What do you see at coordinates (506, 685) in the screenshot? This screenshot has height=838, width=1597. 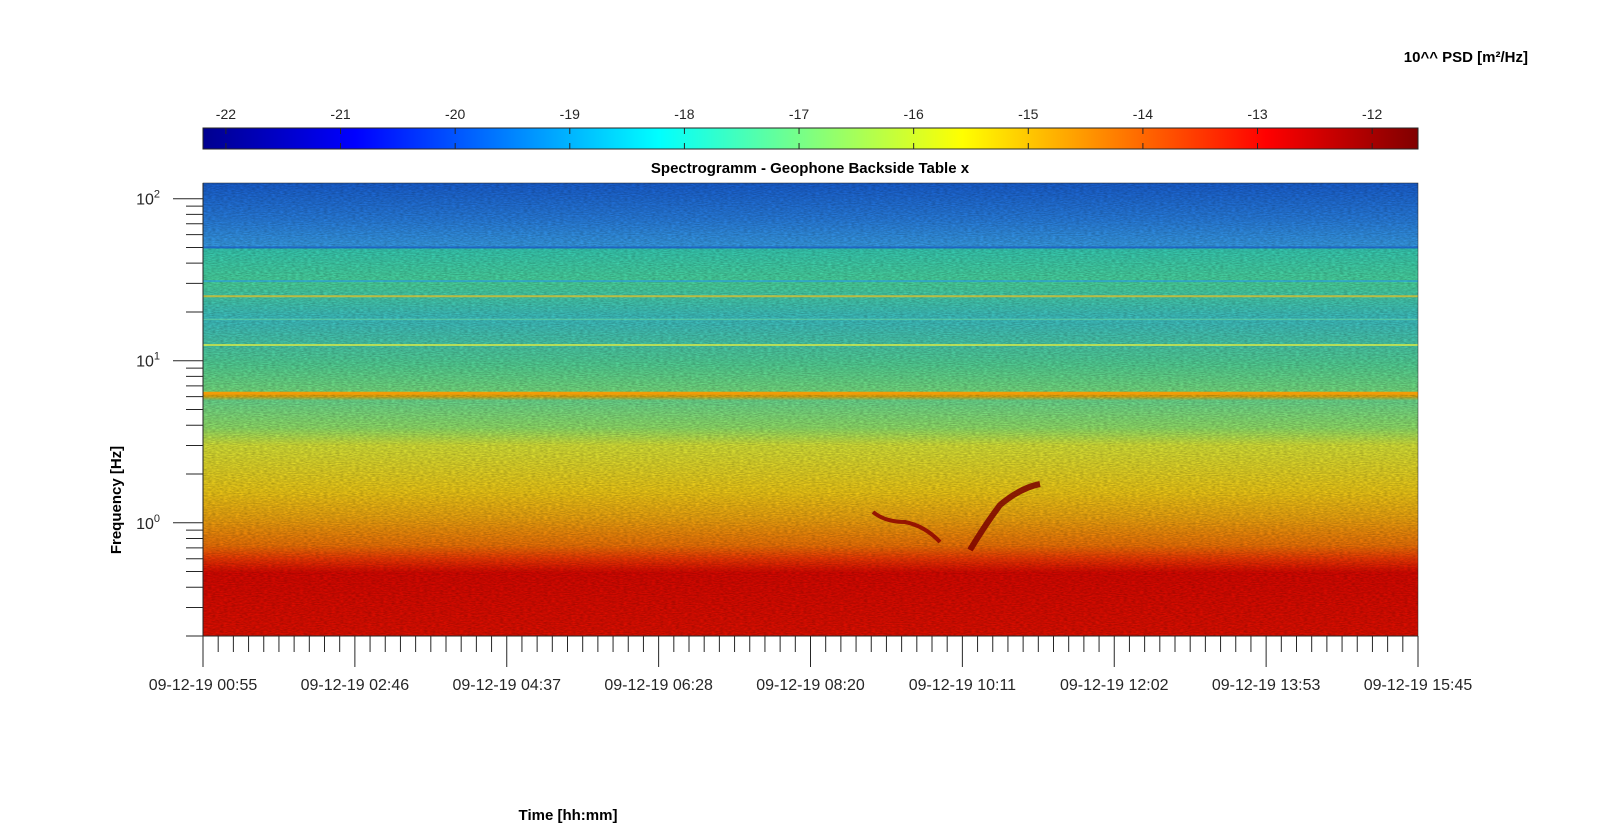 I see `x-tick-label: 09-12-19 04:37` at bounding box center [506, 685].